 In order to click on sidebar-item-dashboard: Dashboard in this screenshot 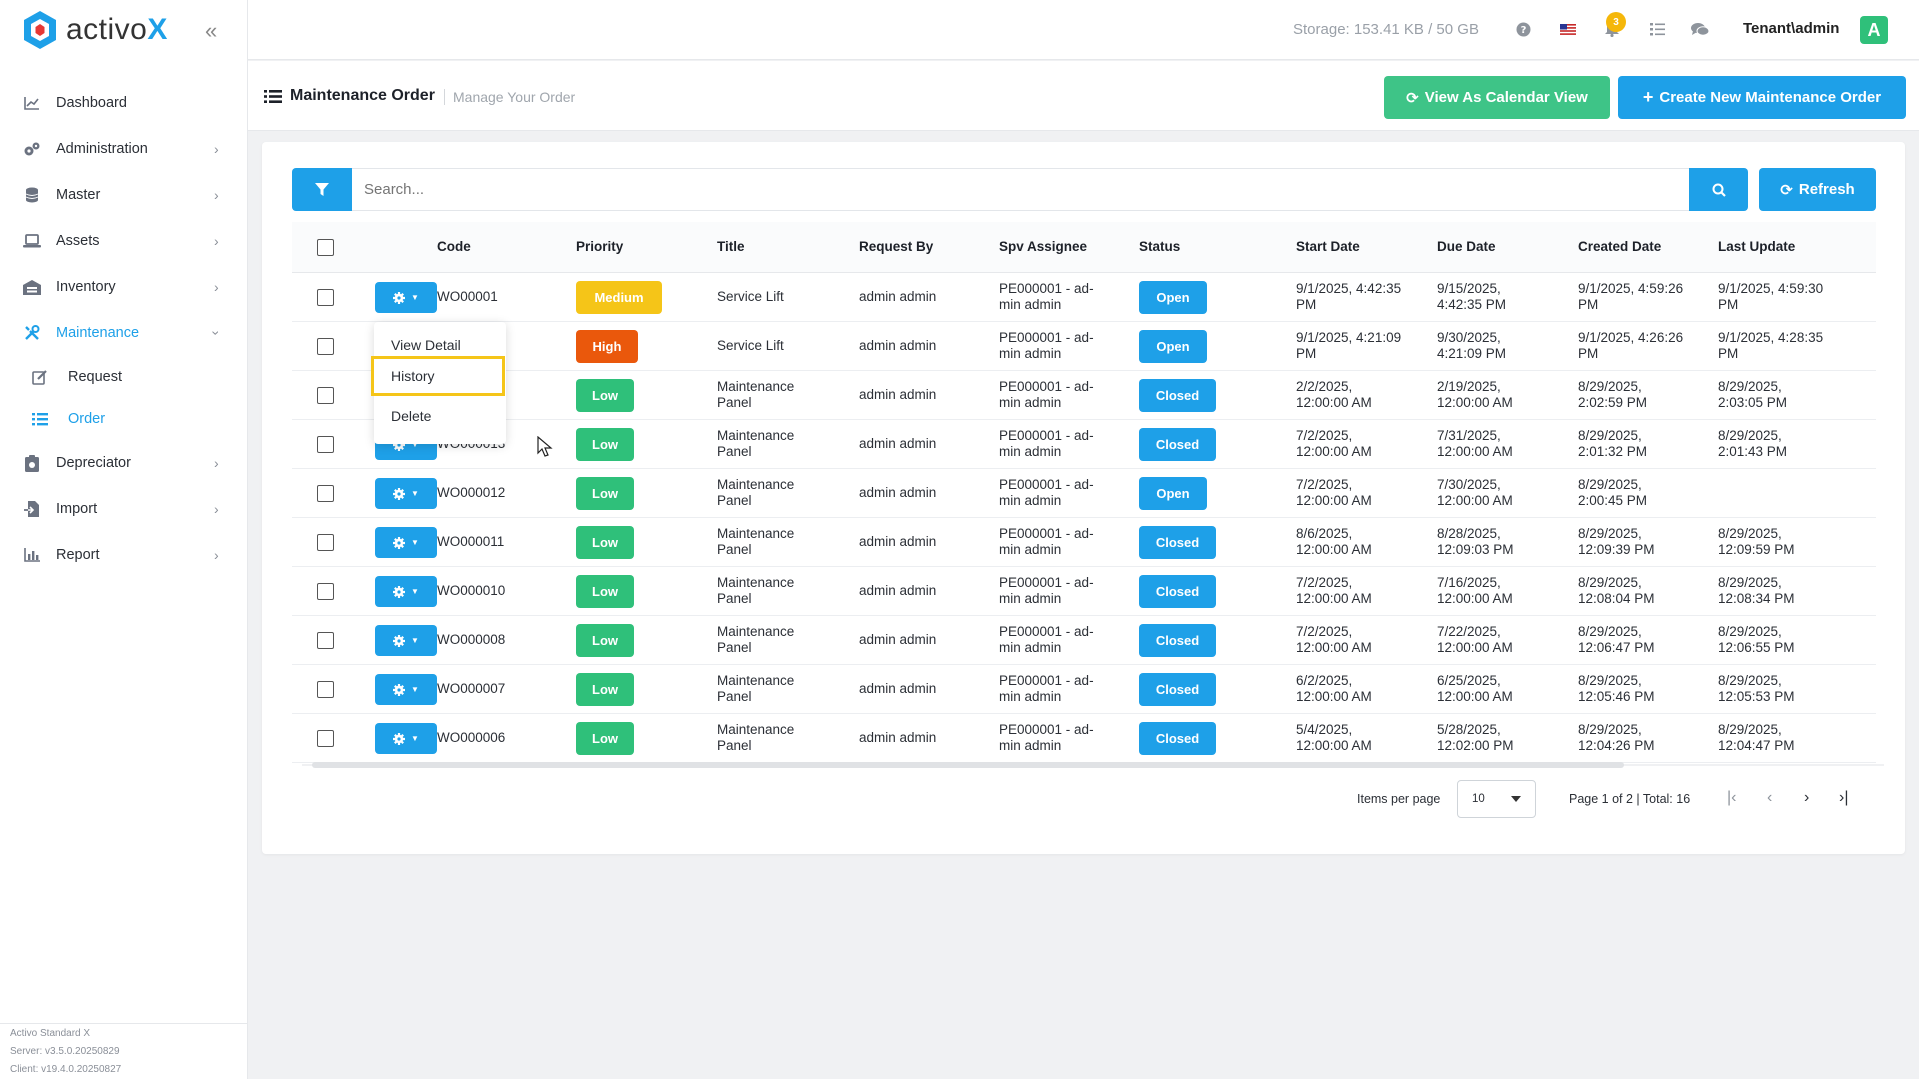, I will do `click(124, 103)`.